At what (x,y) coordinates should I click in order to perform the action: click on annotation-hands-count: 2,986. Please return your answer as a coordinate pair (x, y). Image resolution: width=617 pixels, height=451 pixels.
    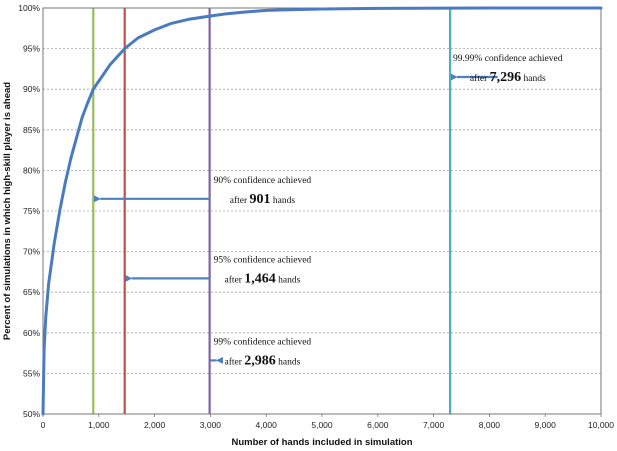
    Looking at the image, I should click on (260, 360).